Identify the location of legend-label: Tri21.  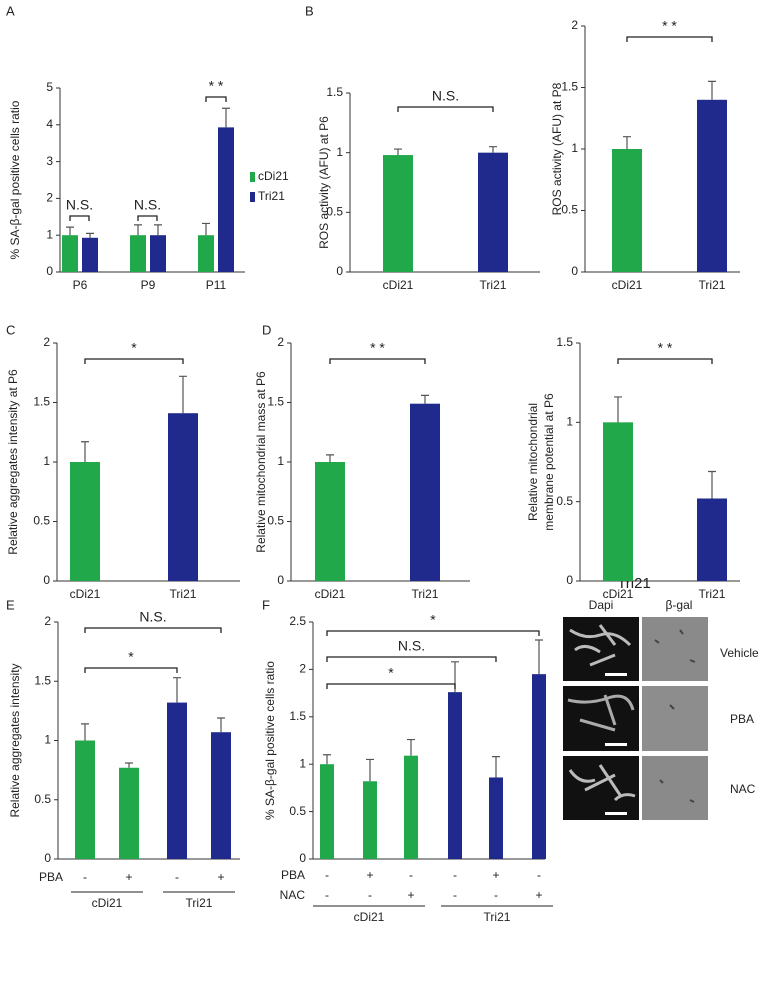
(271, 196).